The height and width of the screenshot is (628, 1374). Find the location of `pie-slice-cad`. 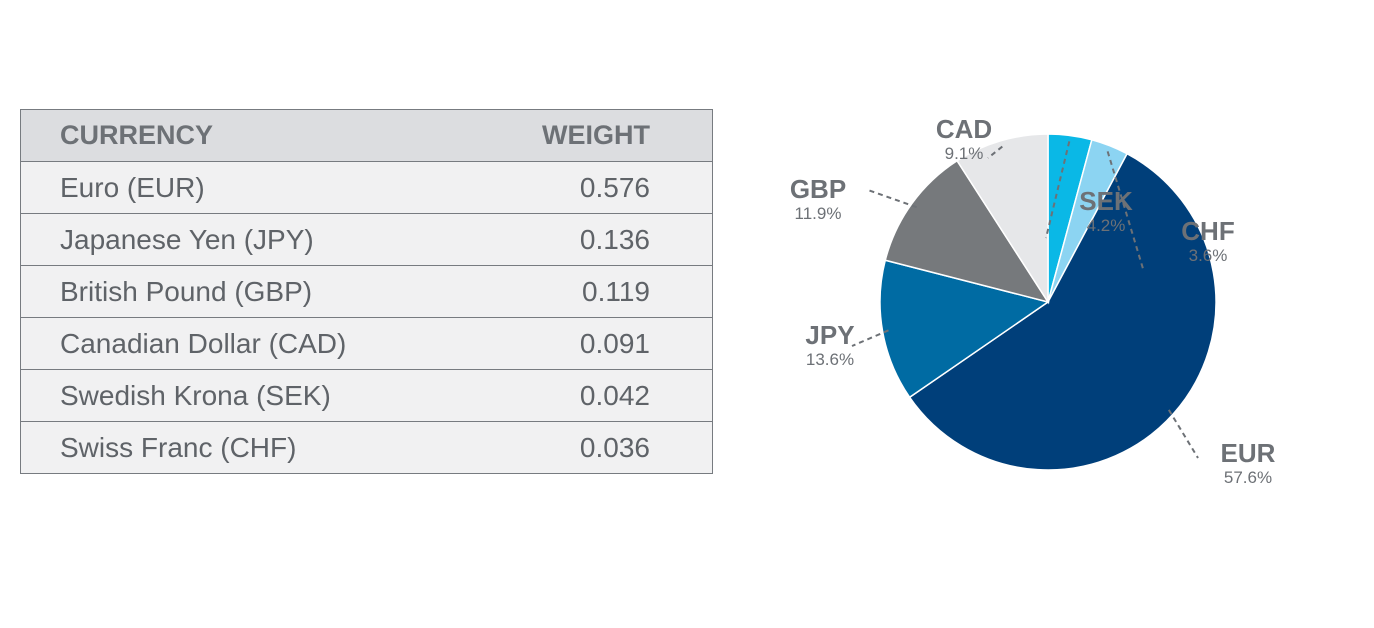

pie-slice-cad is located at coordinates (1002, 219).